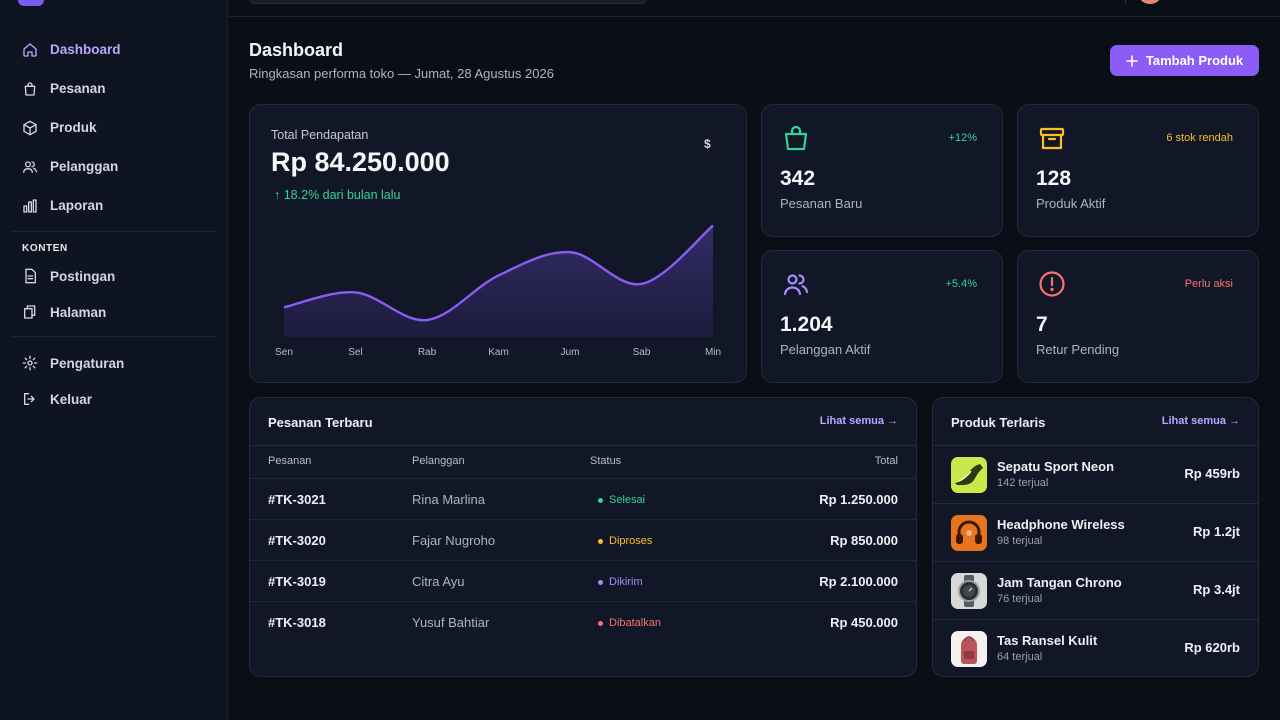  What do you see at coordinates (858, 421) in the screenshot?
I see `view-all-orders-link: Lihat semua →` at bounding box center [858, 421].